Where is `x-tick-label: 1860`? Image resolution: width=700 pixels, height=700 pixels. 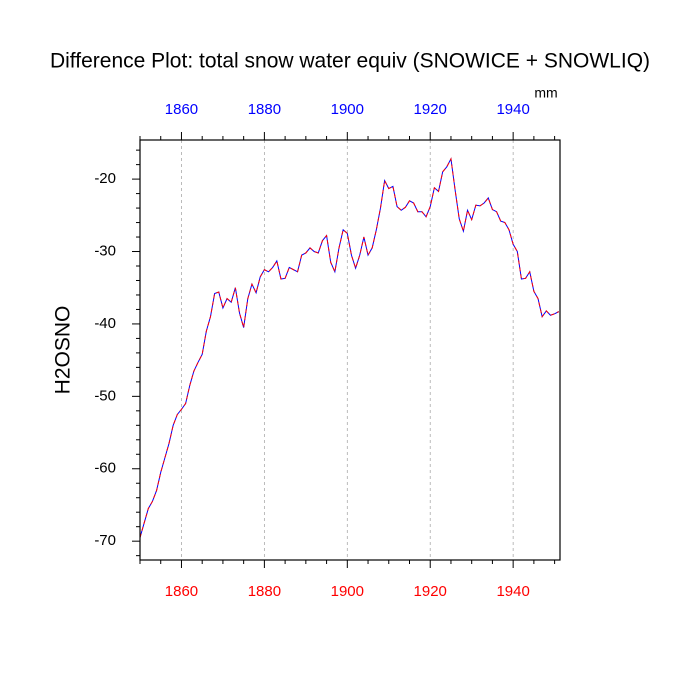
x-tick-label: 1860 is located at coordinates (181, 591).